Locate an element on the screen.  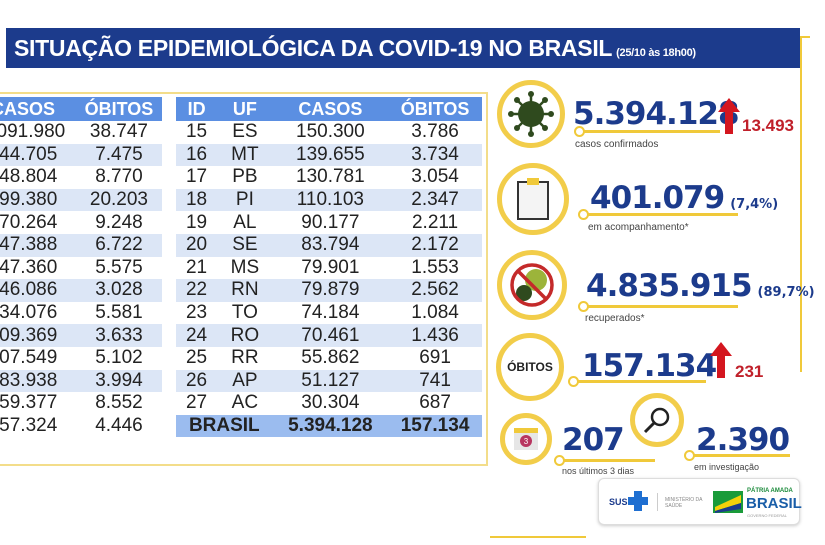
brasil-text: BRASIL is located at coordinates (774, 503).